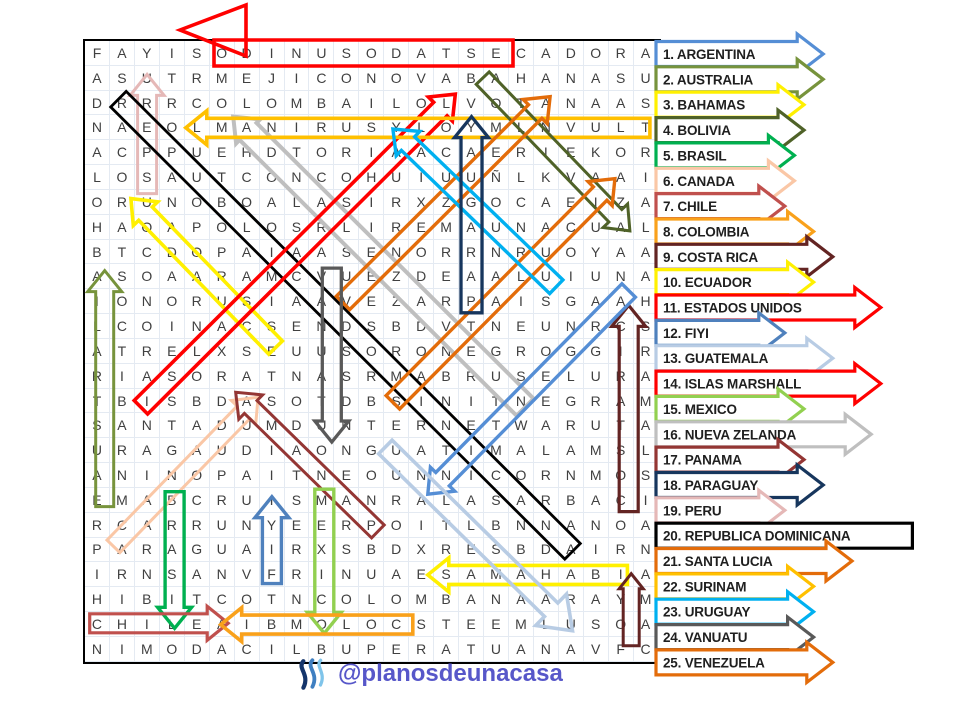 This screenshot has width=960, height=720. I want to click on word-list-arrow-guatemala, so click(745, 358).